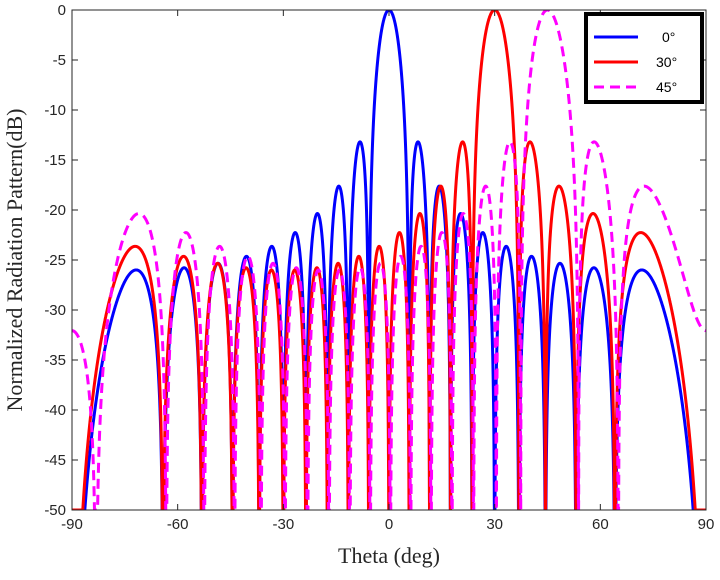  What do you see at coordinates (668, 37) in the screenshot?
I see `legend-label-0deg: 0°` at bounding box center [668, 37].